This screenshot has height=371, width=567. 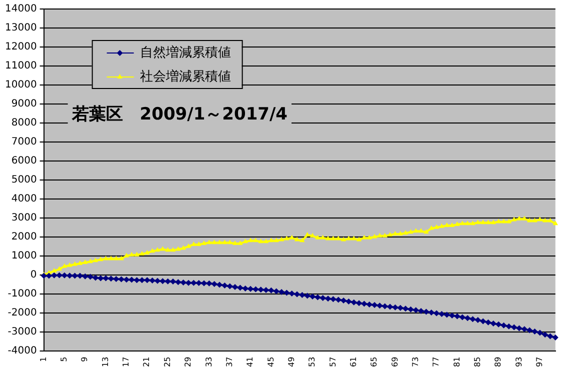 What do you see at coordinates (21, 47) in the screenshot?
I see `y-tick-label: 12000` at bounding box center [21, 47].